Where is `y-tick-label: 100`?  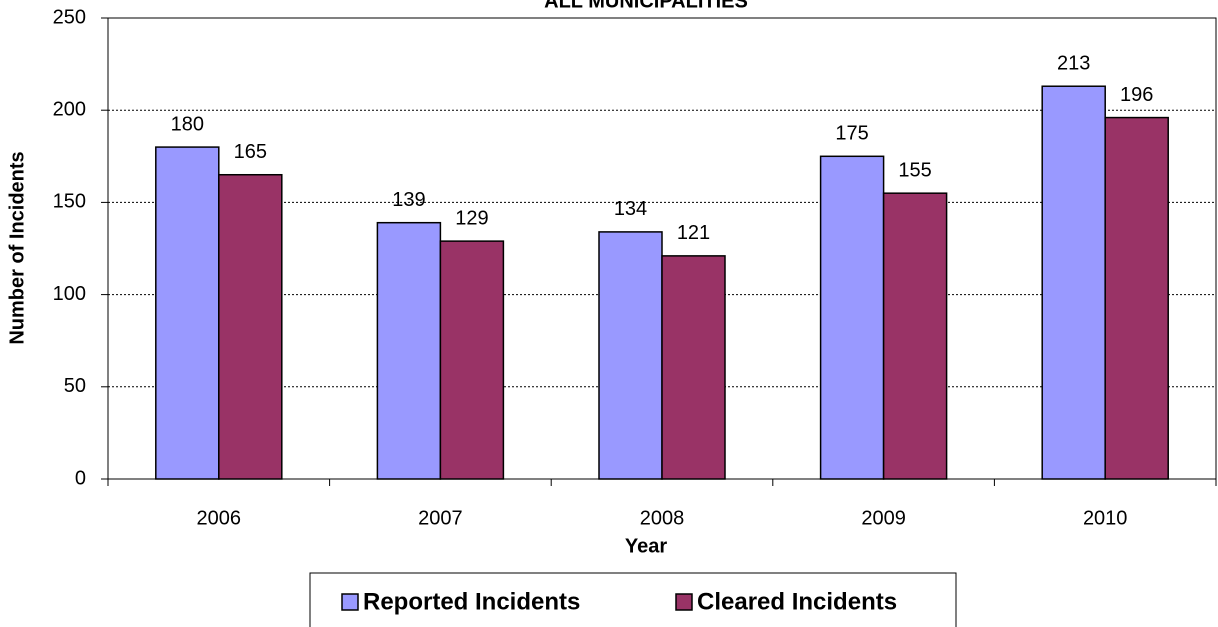
y-tick-label: 100 is located at coordinates (69, 294).